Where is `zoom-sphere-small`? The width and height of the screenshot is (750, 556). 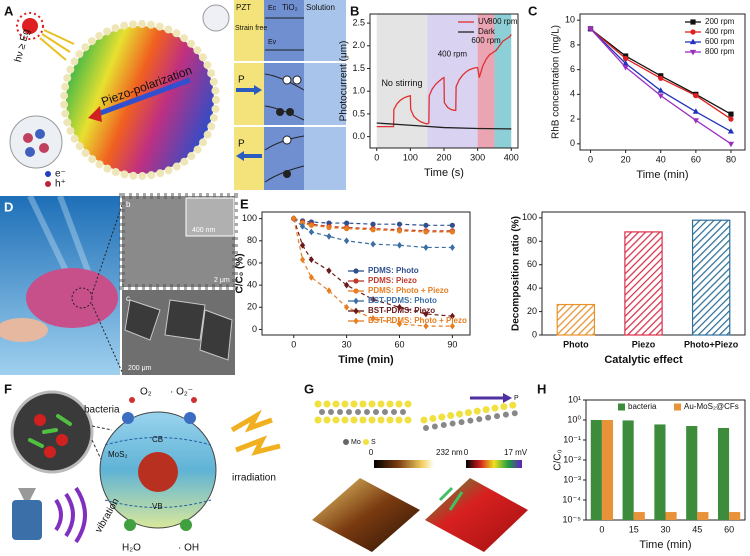 zoom-sphere-small is located at coordinates (216, 18).